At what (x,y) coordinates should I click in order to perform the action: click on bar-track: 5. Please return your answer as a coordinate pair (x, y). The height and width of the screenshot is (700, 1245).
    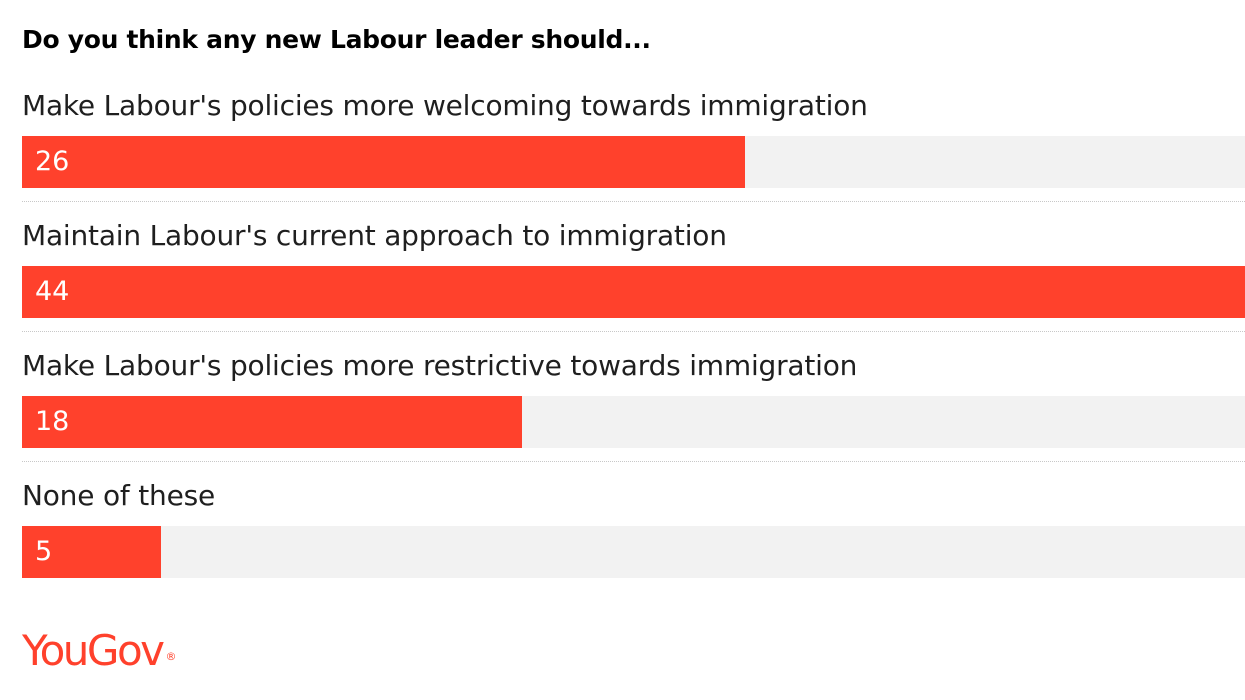
    Looking at the image, I should click on (633, 552).